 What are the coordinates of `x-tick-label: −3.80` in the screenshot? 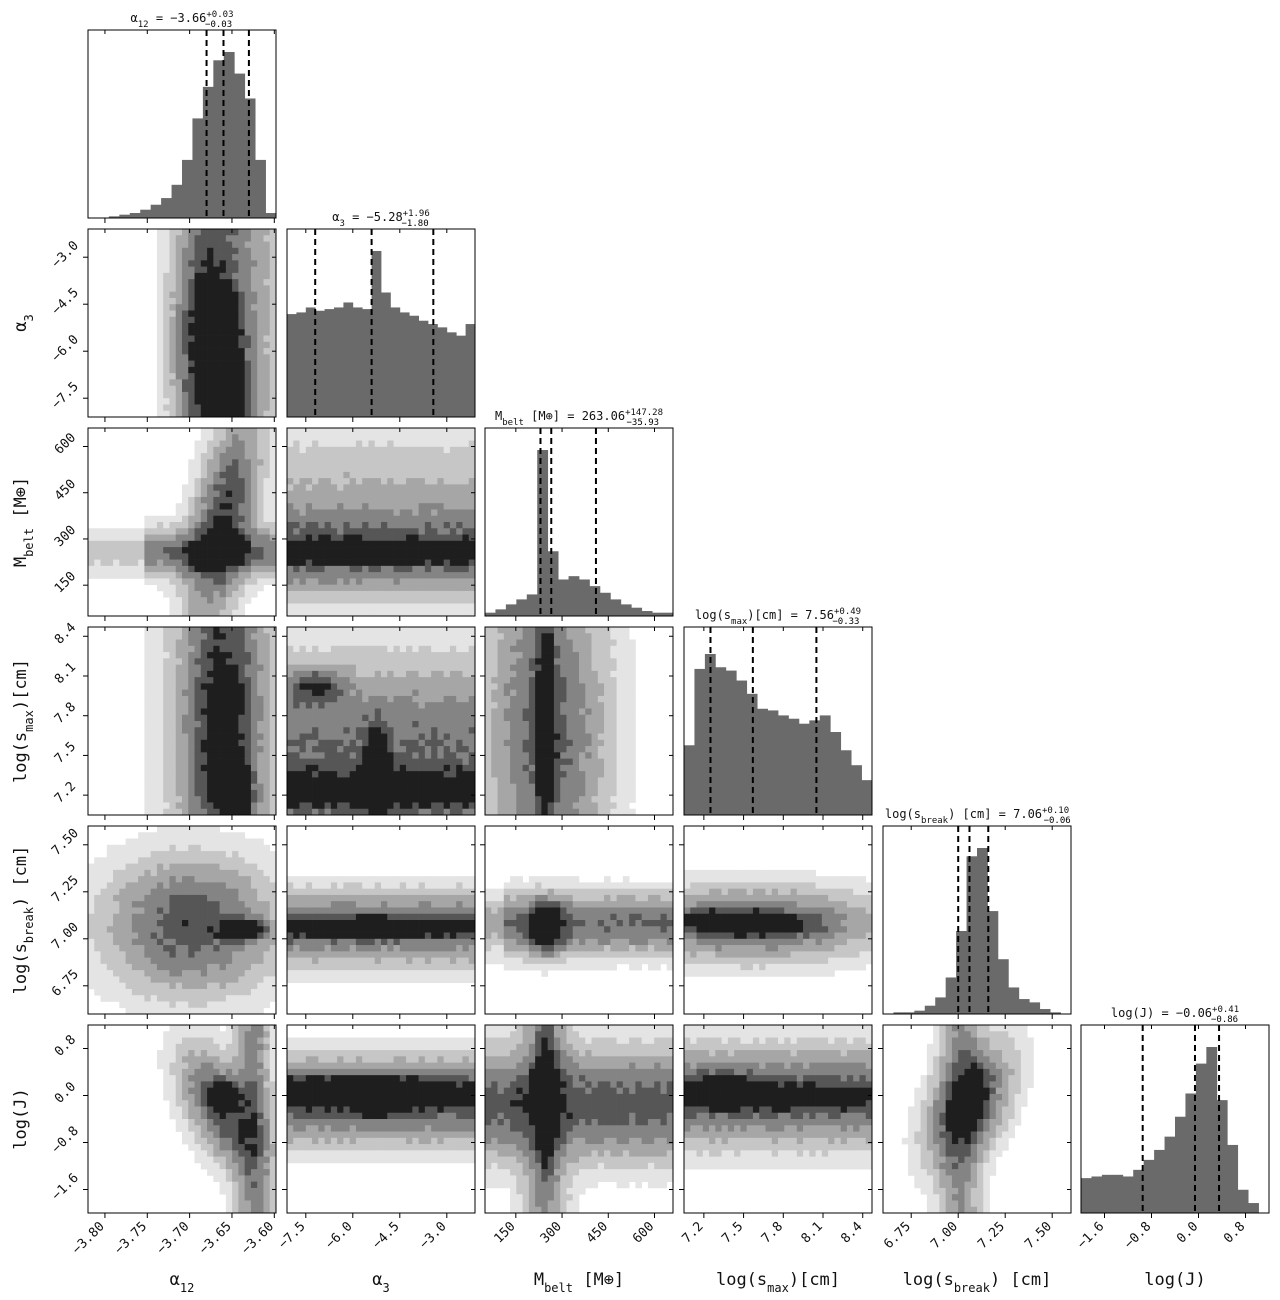 It's located at (88, 1238).